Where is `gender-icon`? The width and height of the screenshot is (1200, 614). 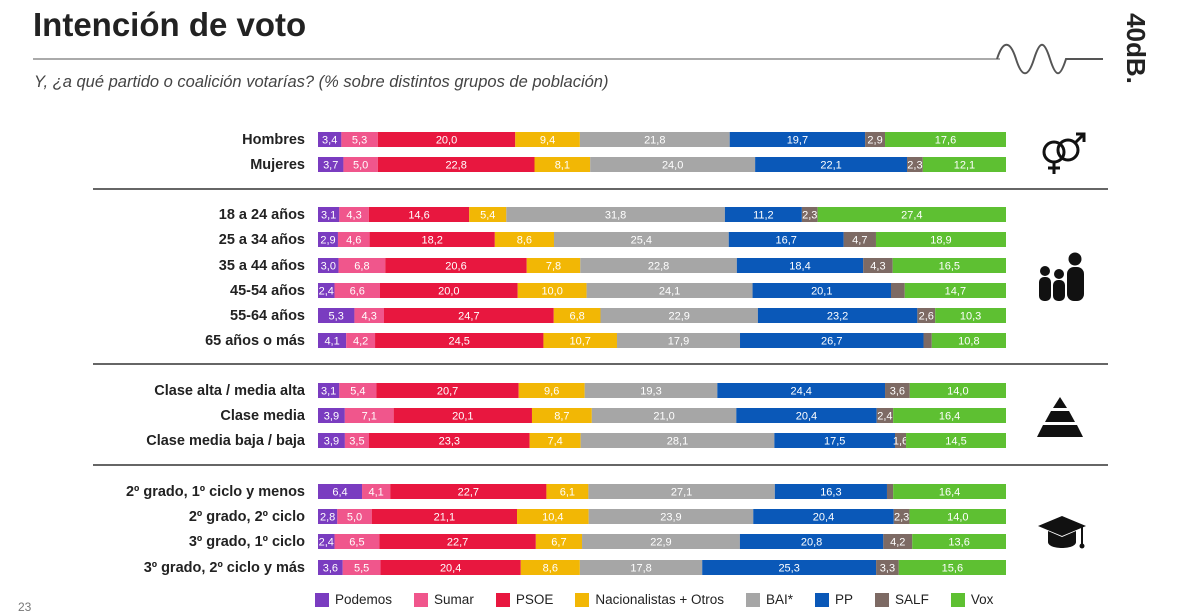
gender-icon is located at coordinates (1064, 153).